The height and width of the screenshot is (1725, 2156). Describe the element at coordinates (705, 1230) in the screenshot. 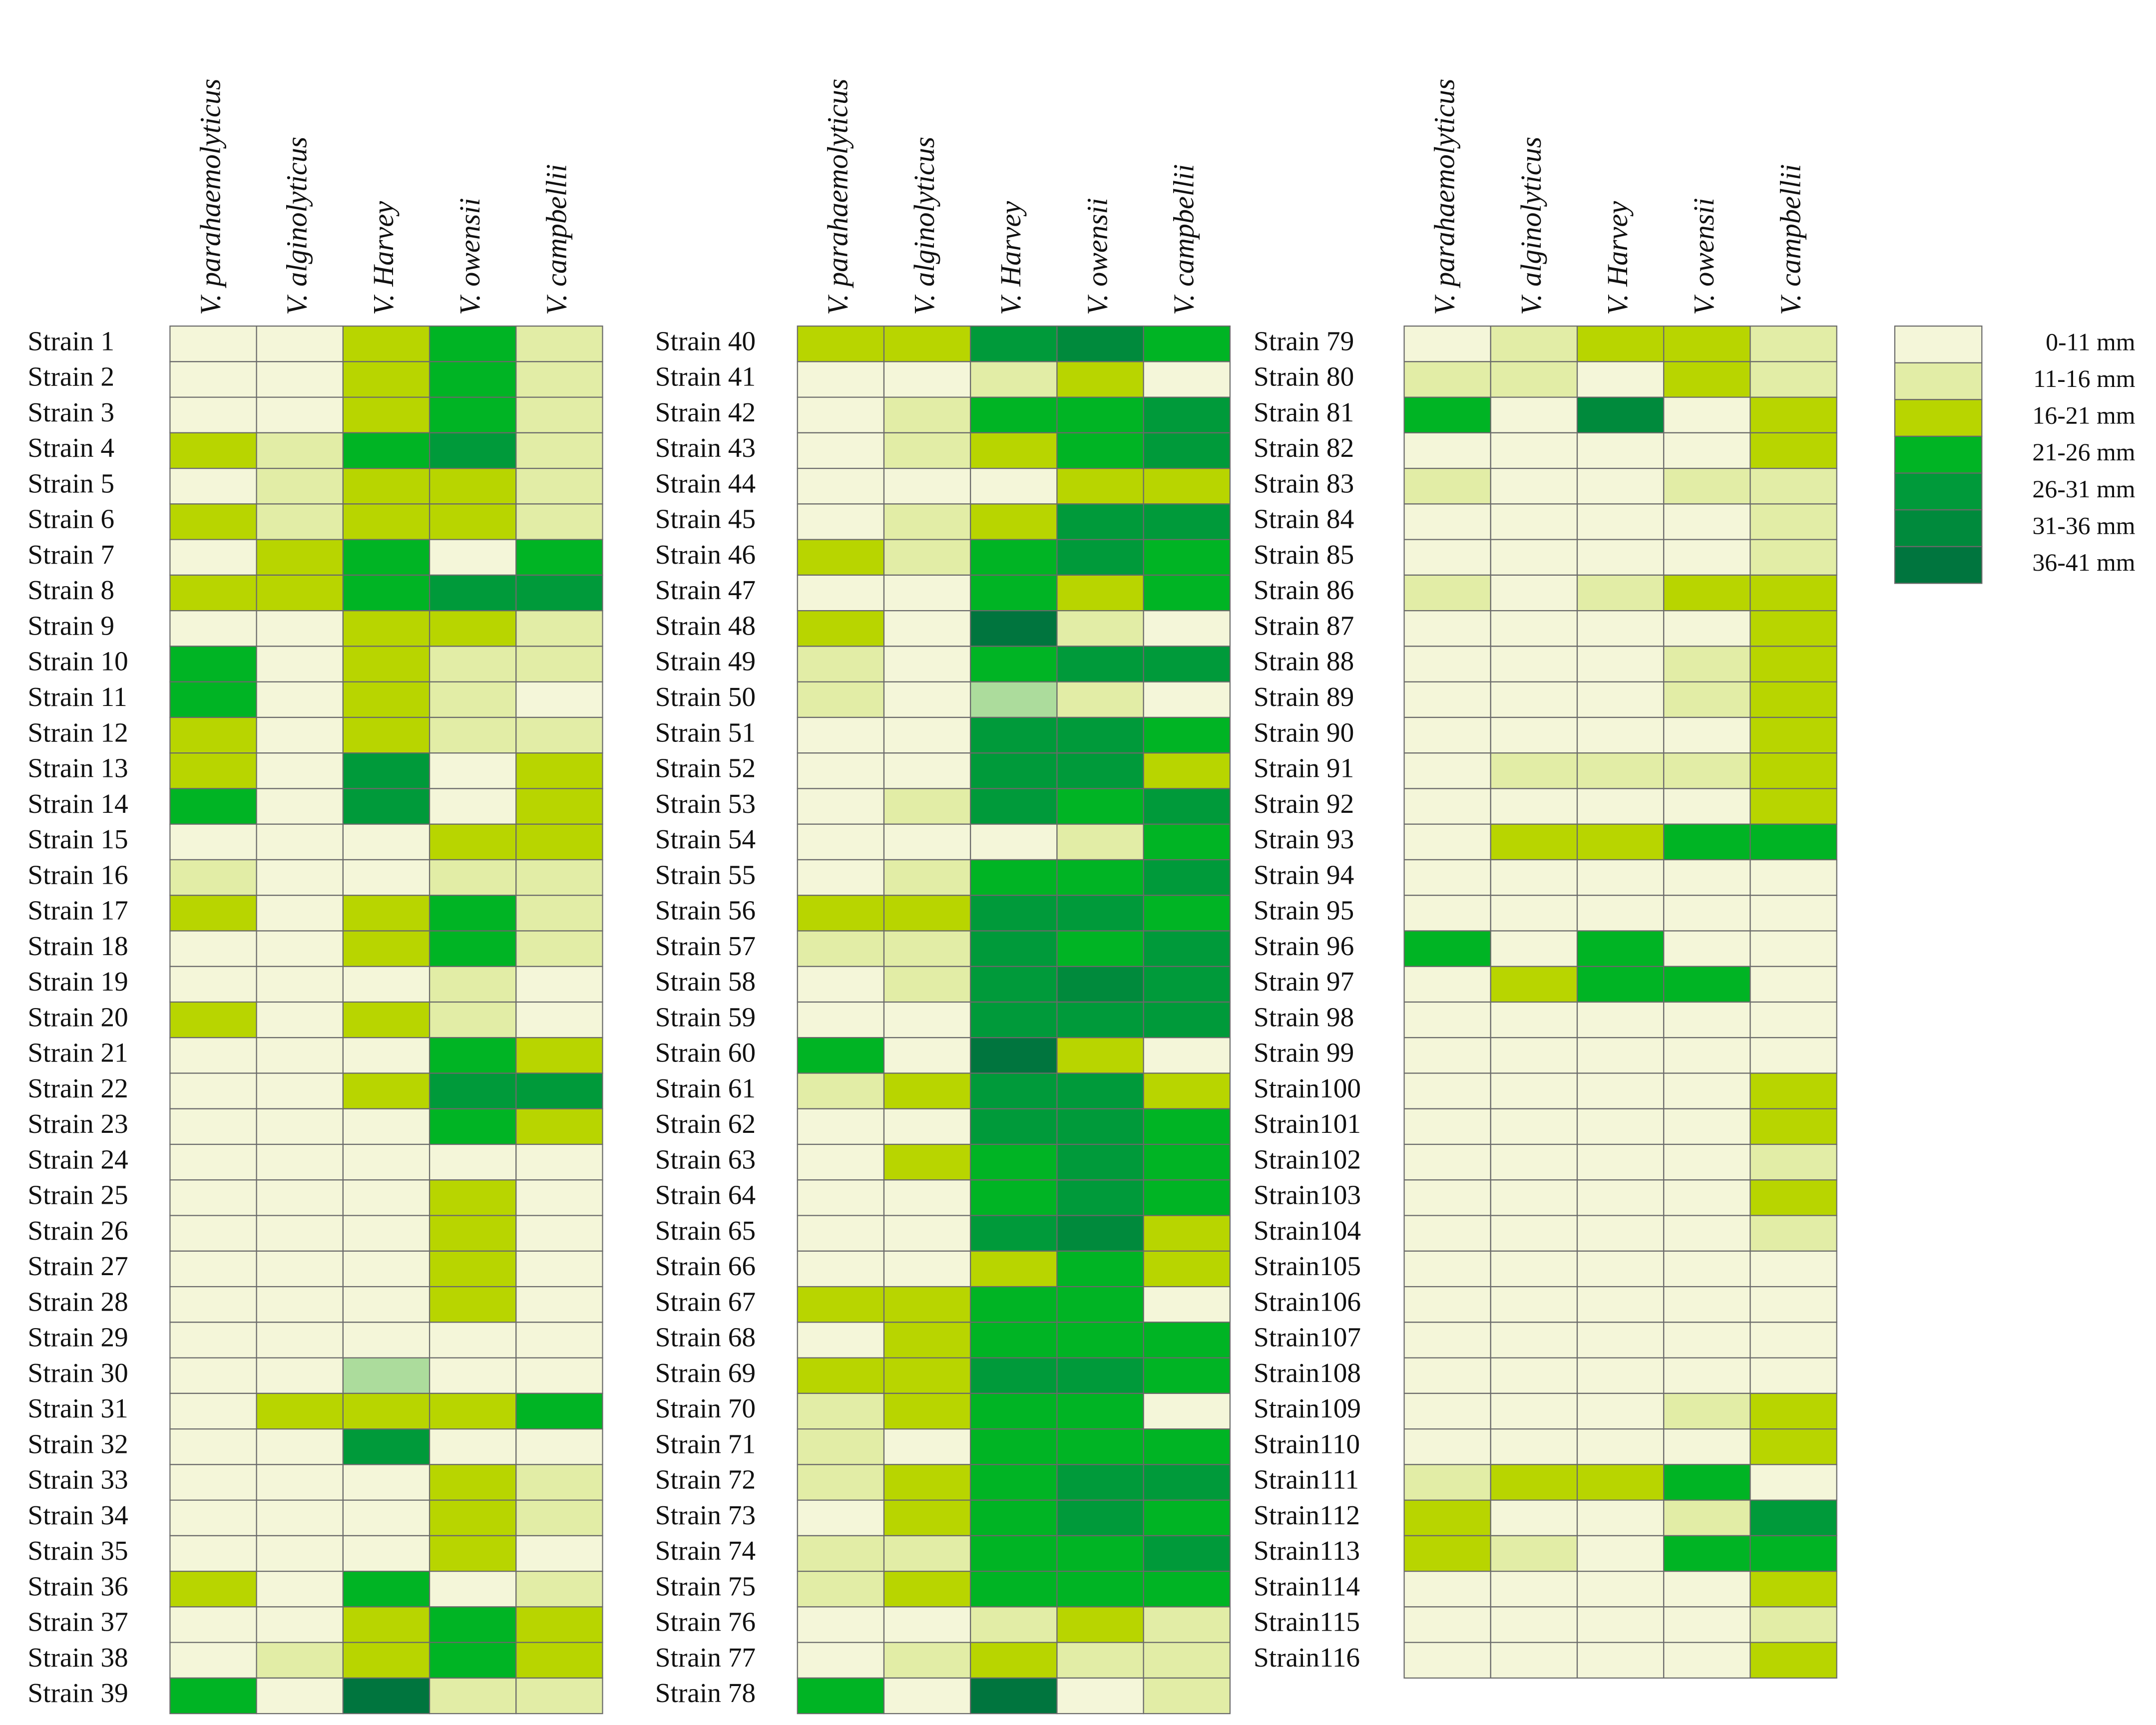

I see `row-label: Strain 65` at that location.